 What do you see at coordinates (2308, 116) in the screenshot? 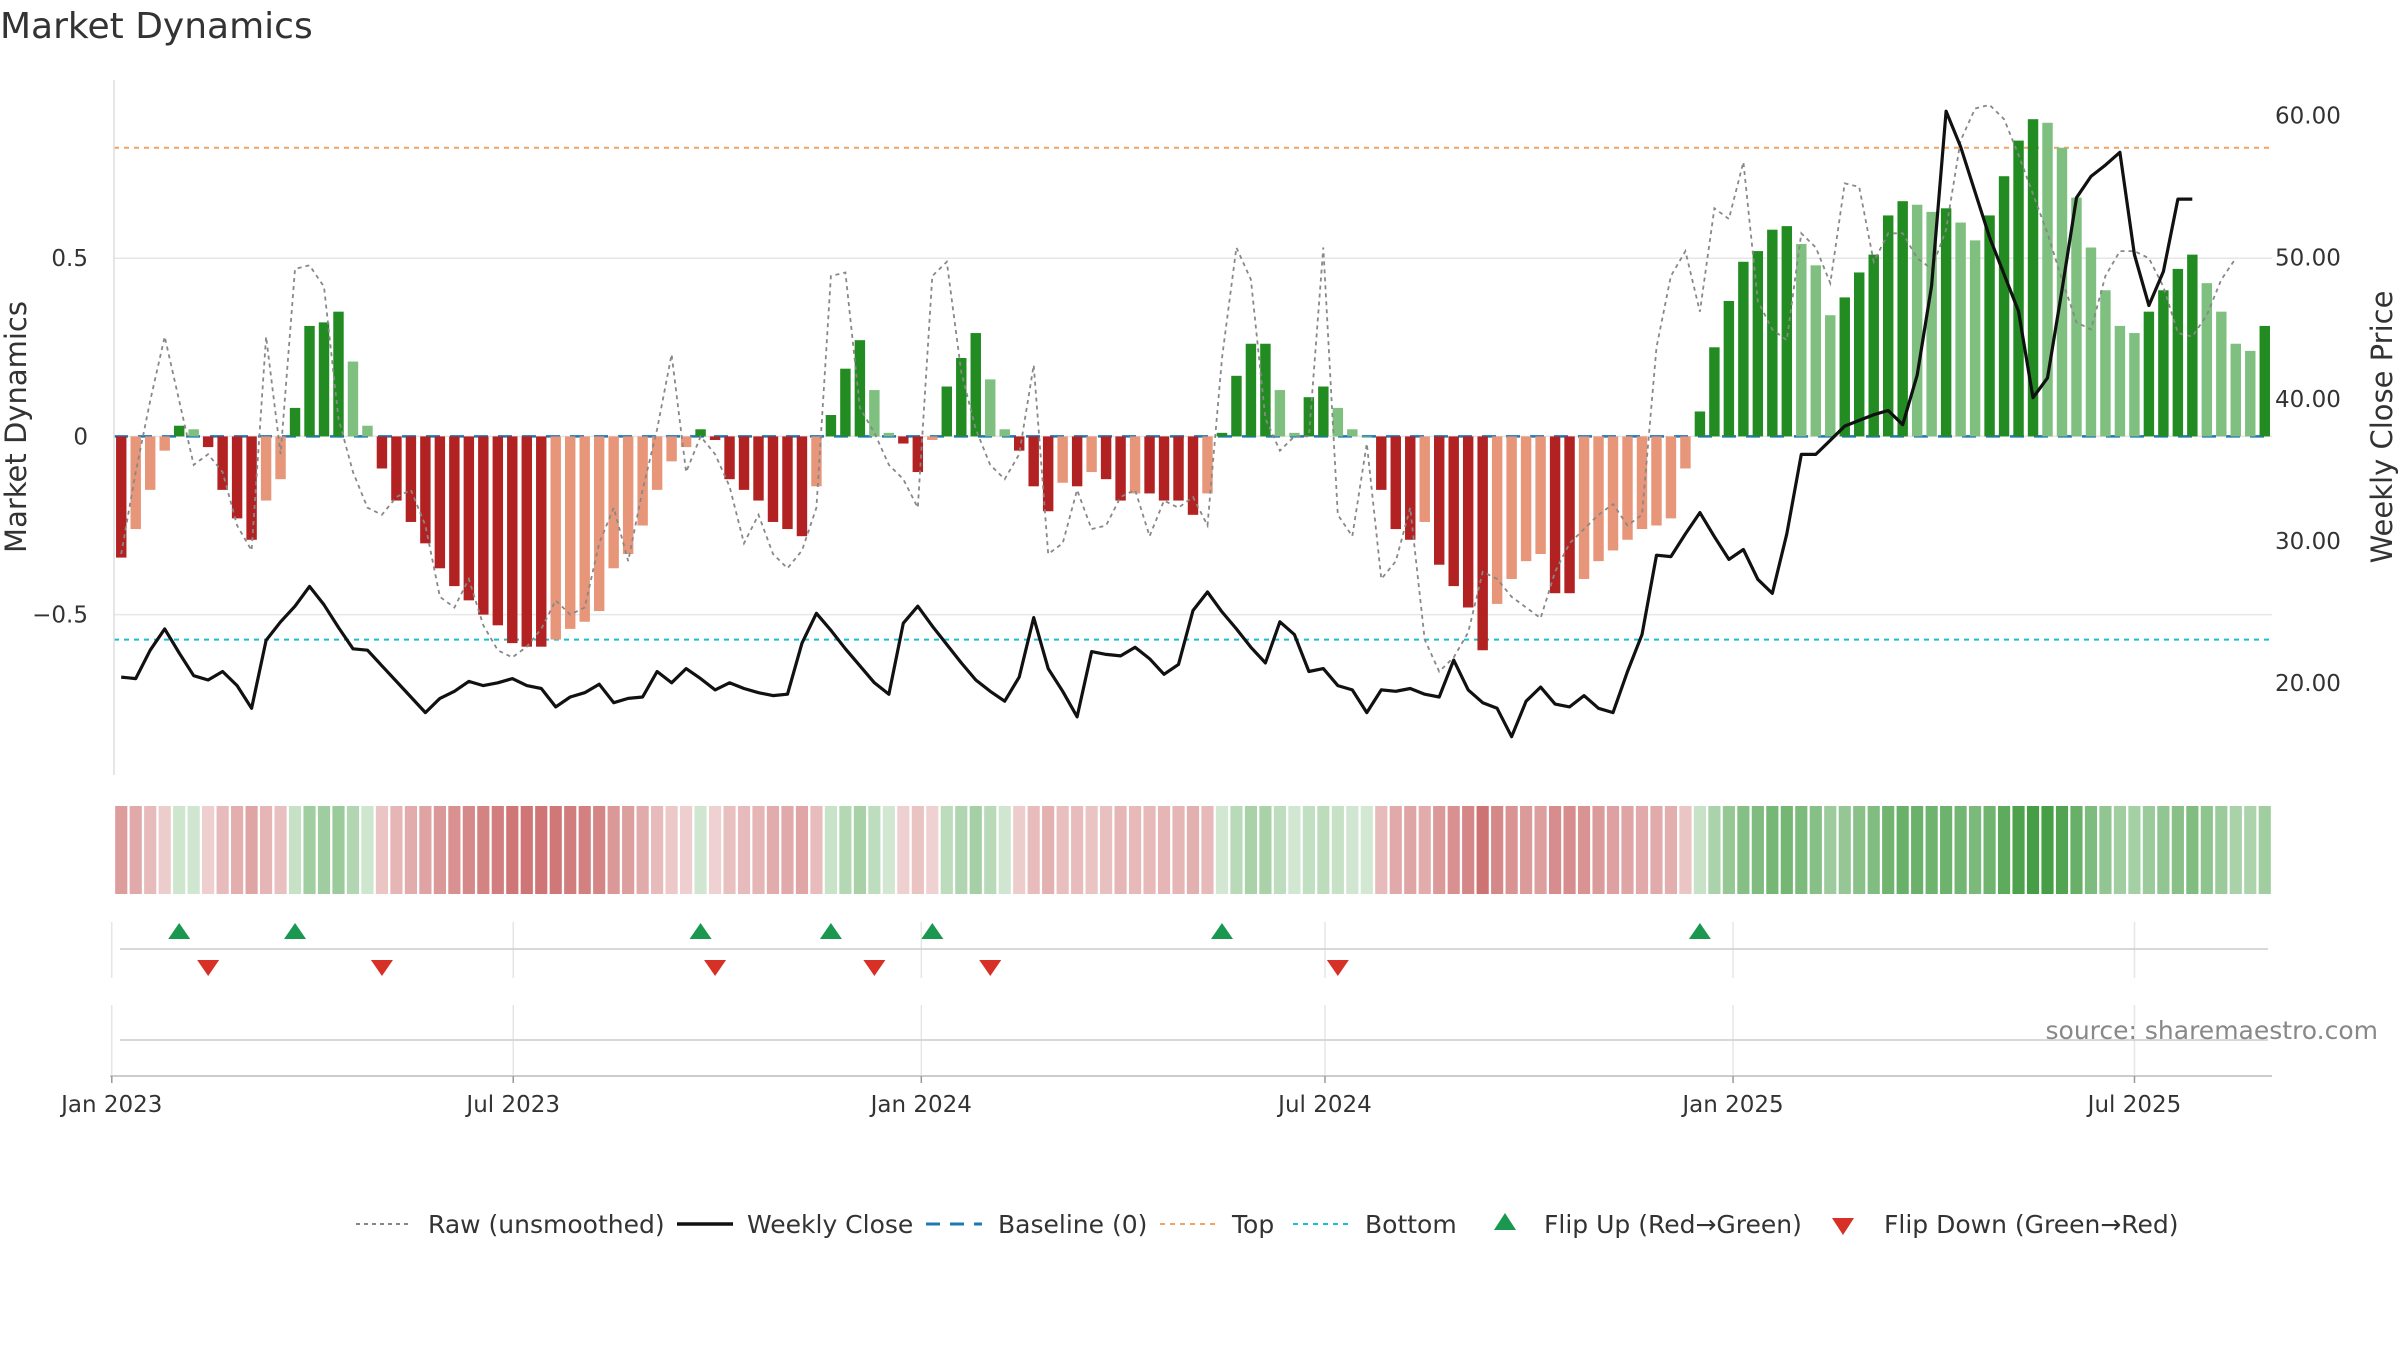
I see `y2-tick-label: 60.00` at bounding box center [2308, 116].